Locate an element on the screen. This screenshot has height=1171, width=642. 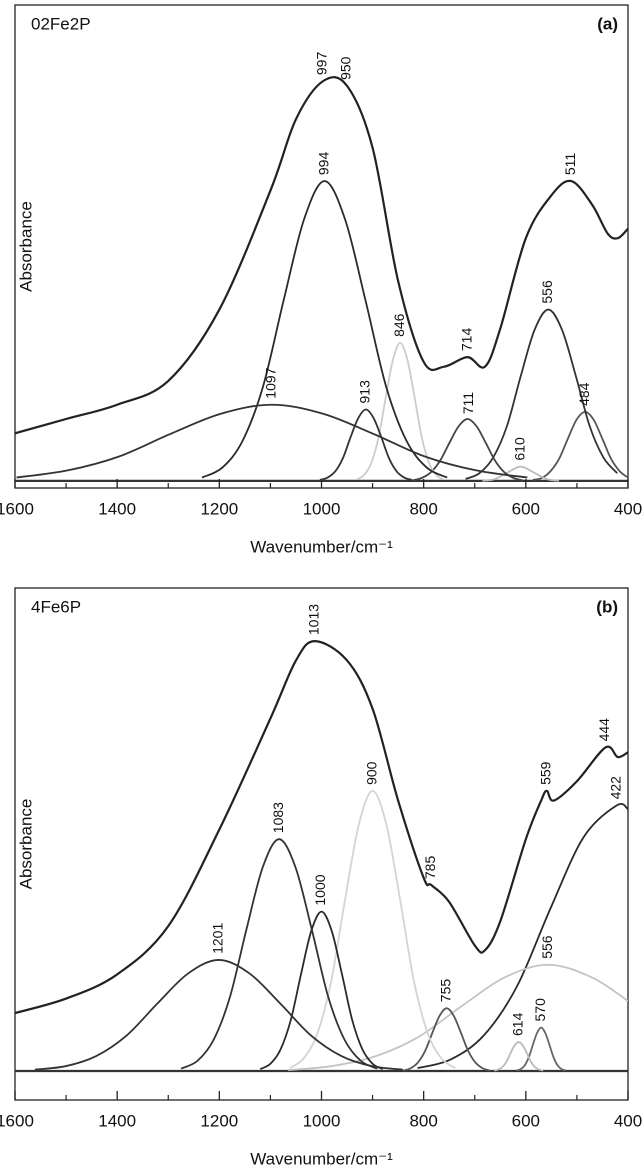
peak-label: 714 is located at coordinates (466, 340).